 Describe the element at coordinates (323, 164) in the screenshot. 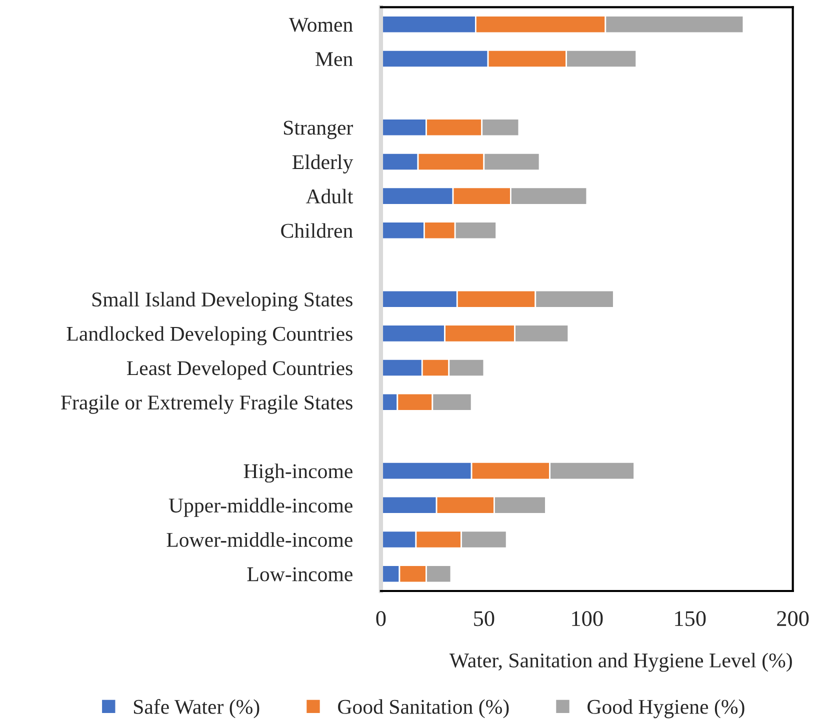

I see `y-tick-label: Elderly` at that location.